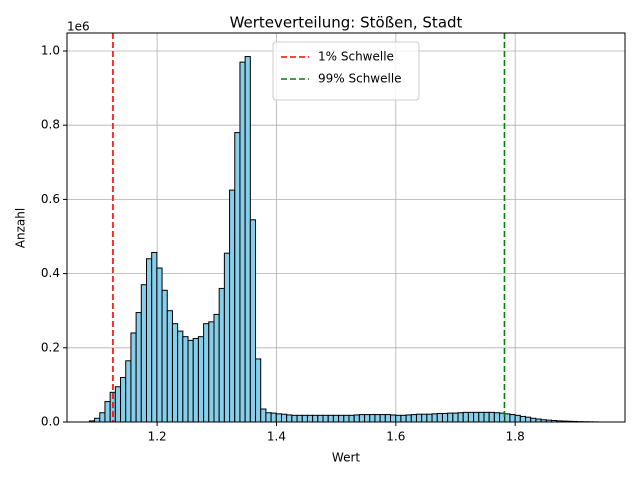 The image size is (640, 480). Describe the element at coordinates (50, 422) in the screenshot. I see `y-tick-label: 0.0` at that location.